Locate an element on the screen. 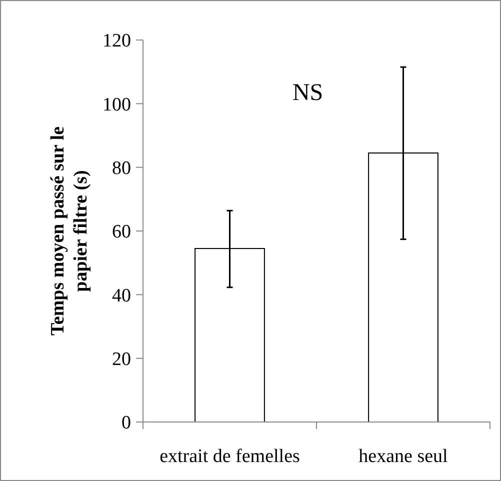 Image resolution: width=501 pixels, height=481 pixels. y-tick-label: 100 is located at coordinates (116, 105).